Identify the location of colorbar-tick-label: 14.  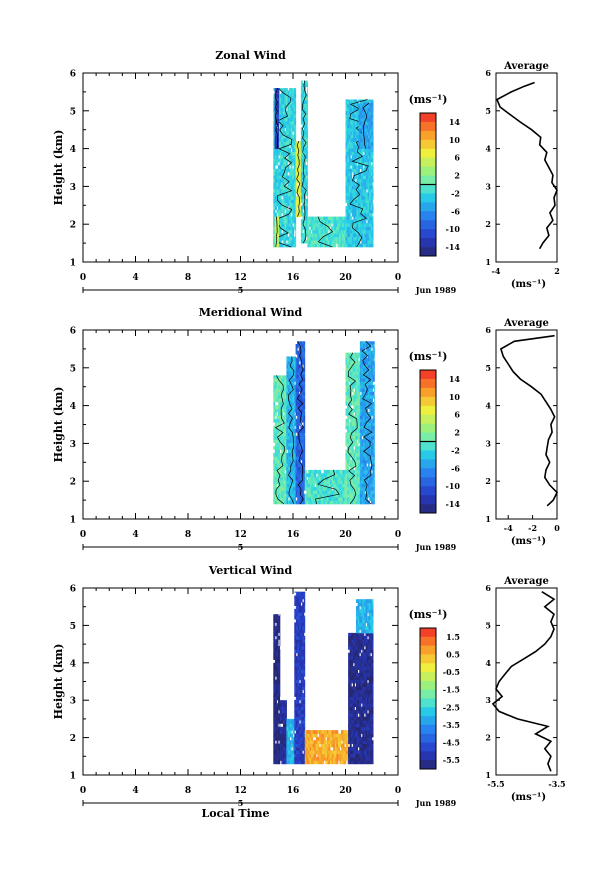
(455, 122).